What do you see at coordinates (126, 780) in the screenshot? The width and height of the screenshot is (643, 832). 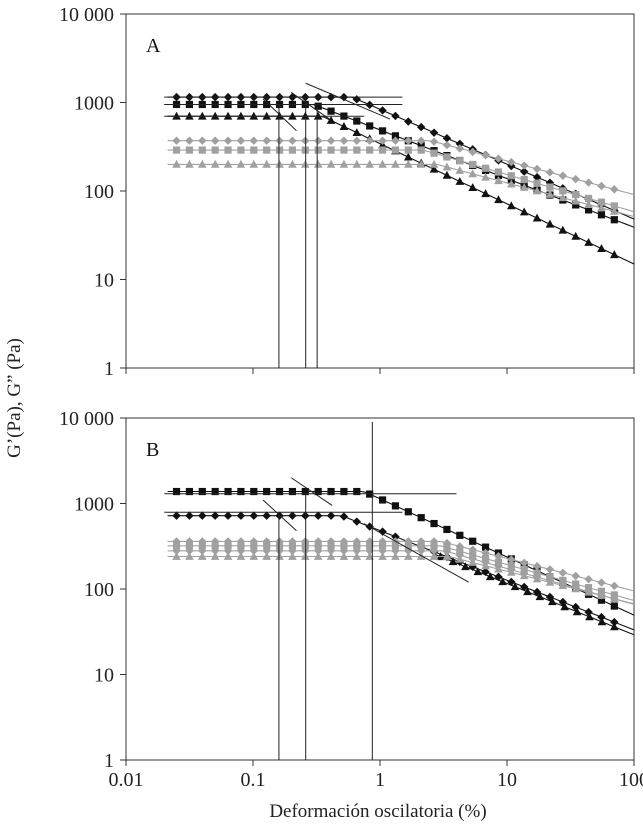 I see `x-tick-label: 0.01` at bounding box center [126, 780].